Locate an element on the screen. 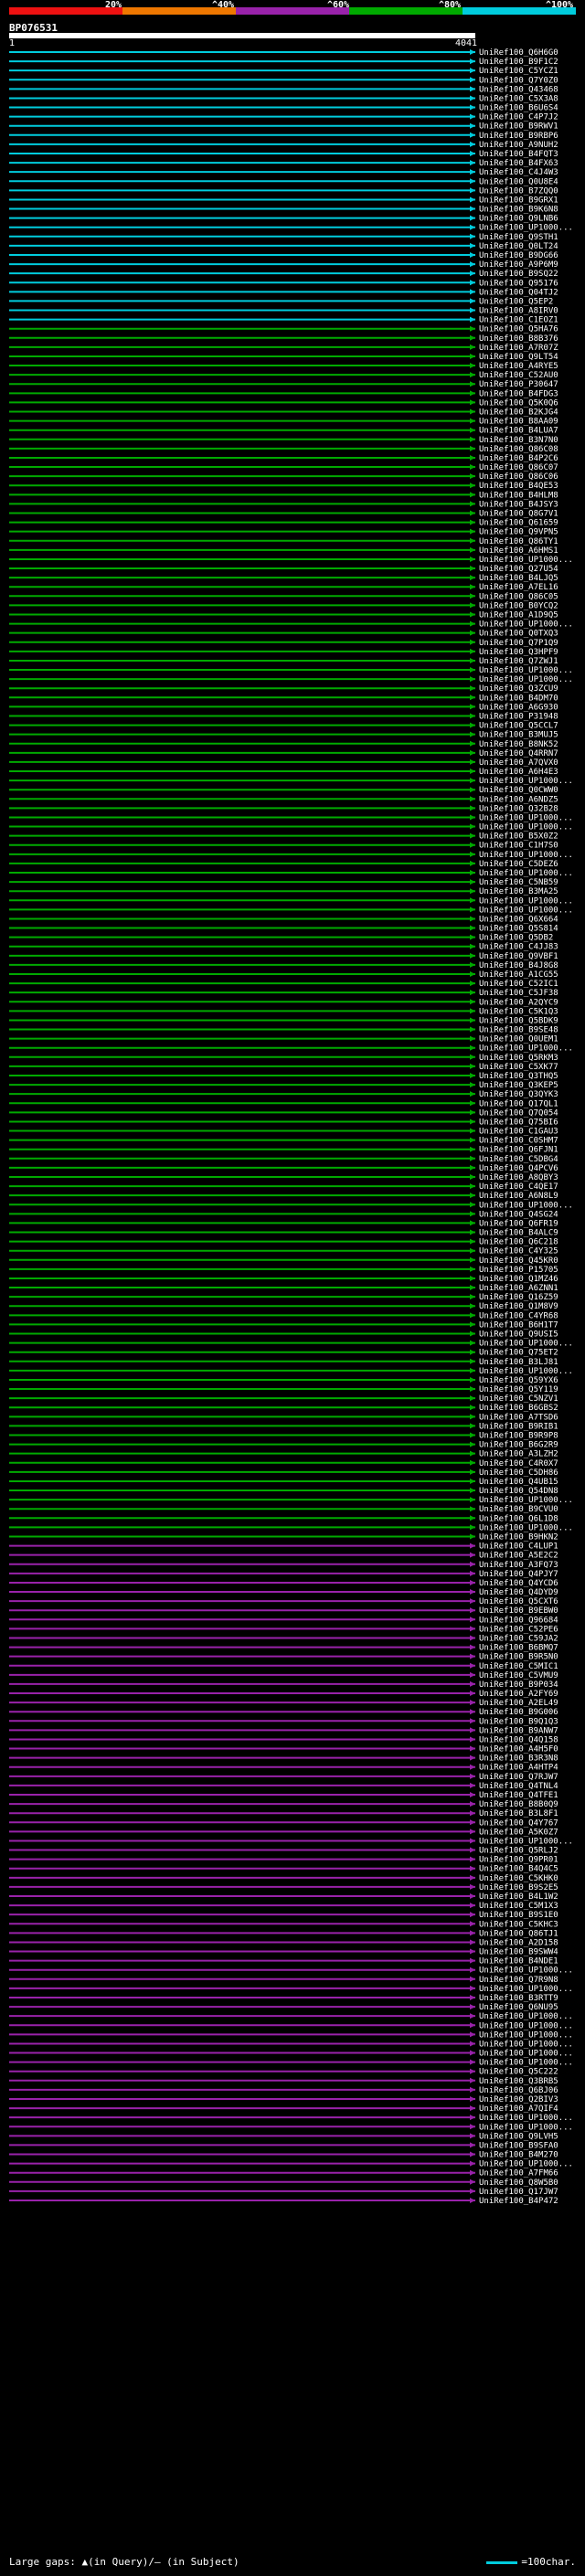 This screenshot has height=2576, width=585. hit-label: UniRef100_B4DM70 is located at coordinates (518, 698).